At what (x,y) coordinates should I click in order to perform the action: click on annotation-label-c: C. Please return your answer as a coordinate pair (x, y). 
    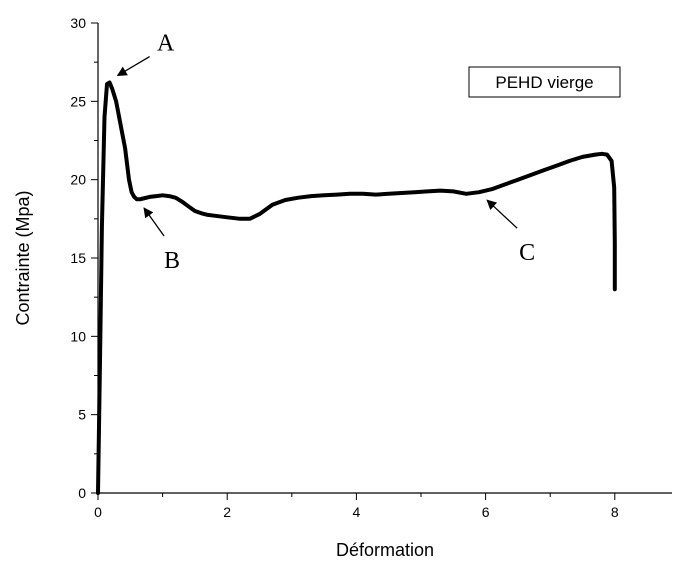
    Looking at the image, I should click on (527, 253).